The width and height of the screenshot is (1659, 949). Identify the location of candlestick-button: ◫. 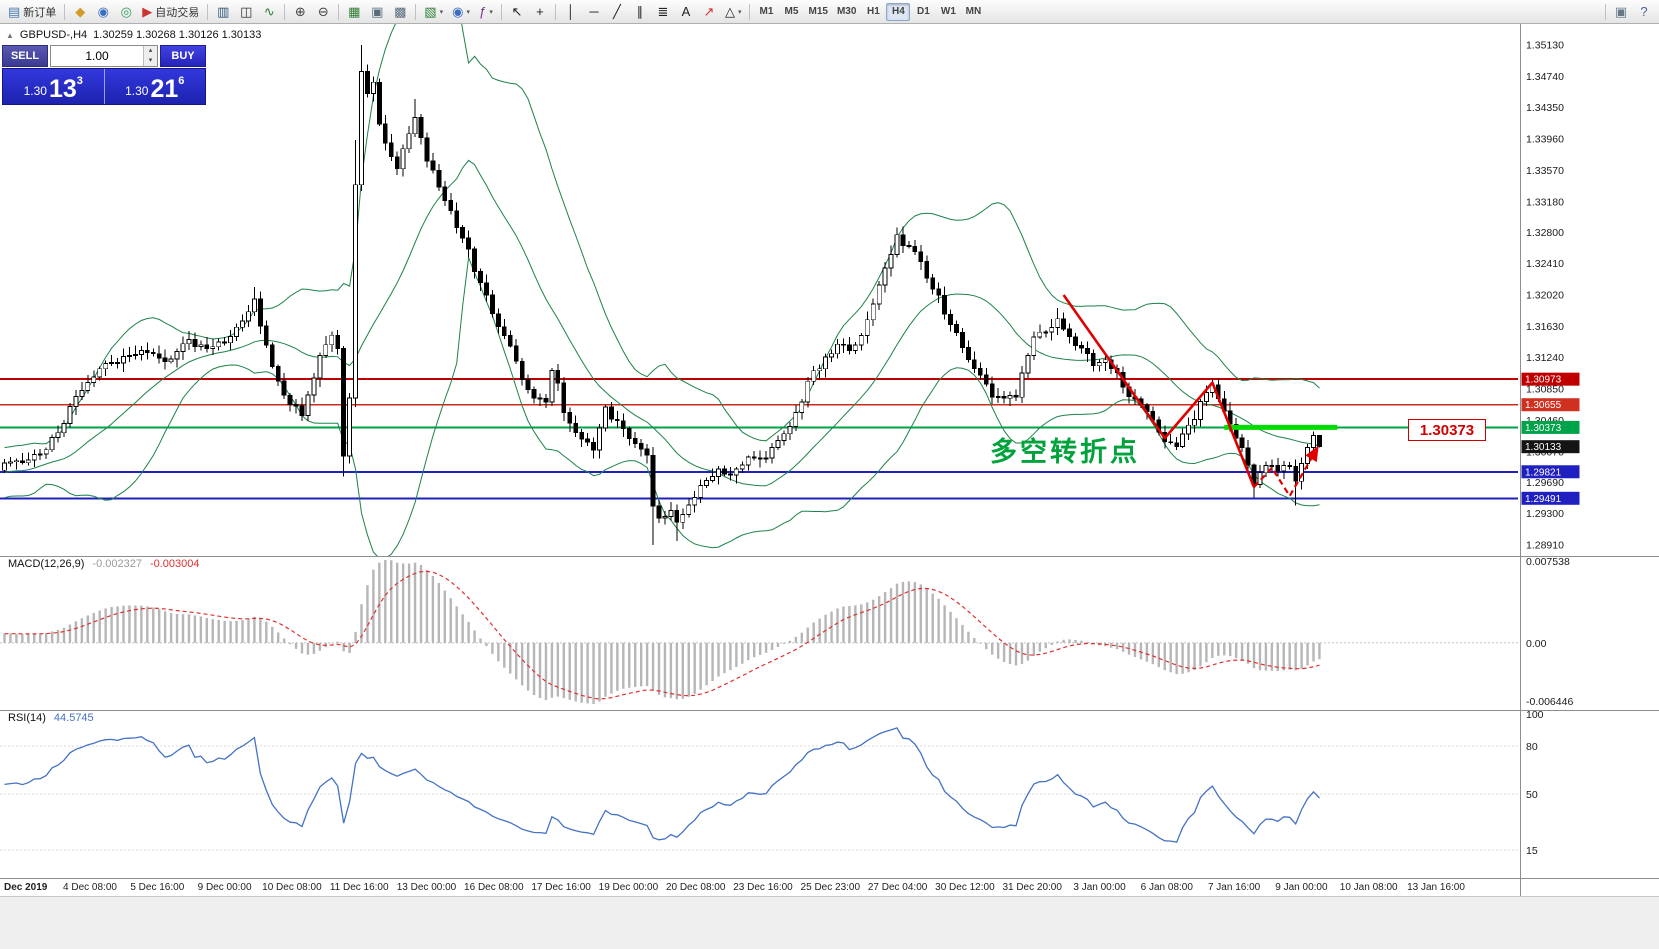
(246, 12).